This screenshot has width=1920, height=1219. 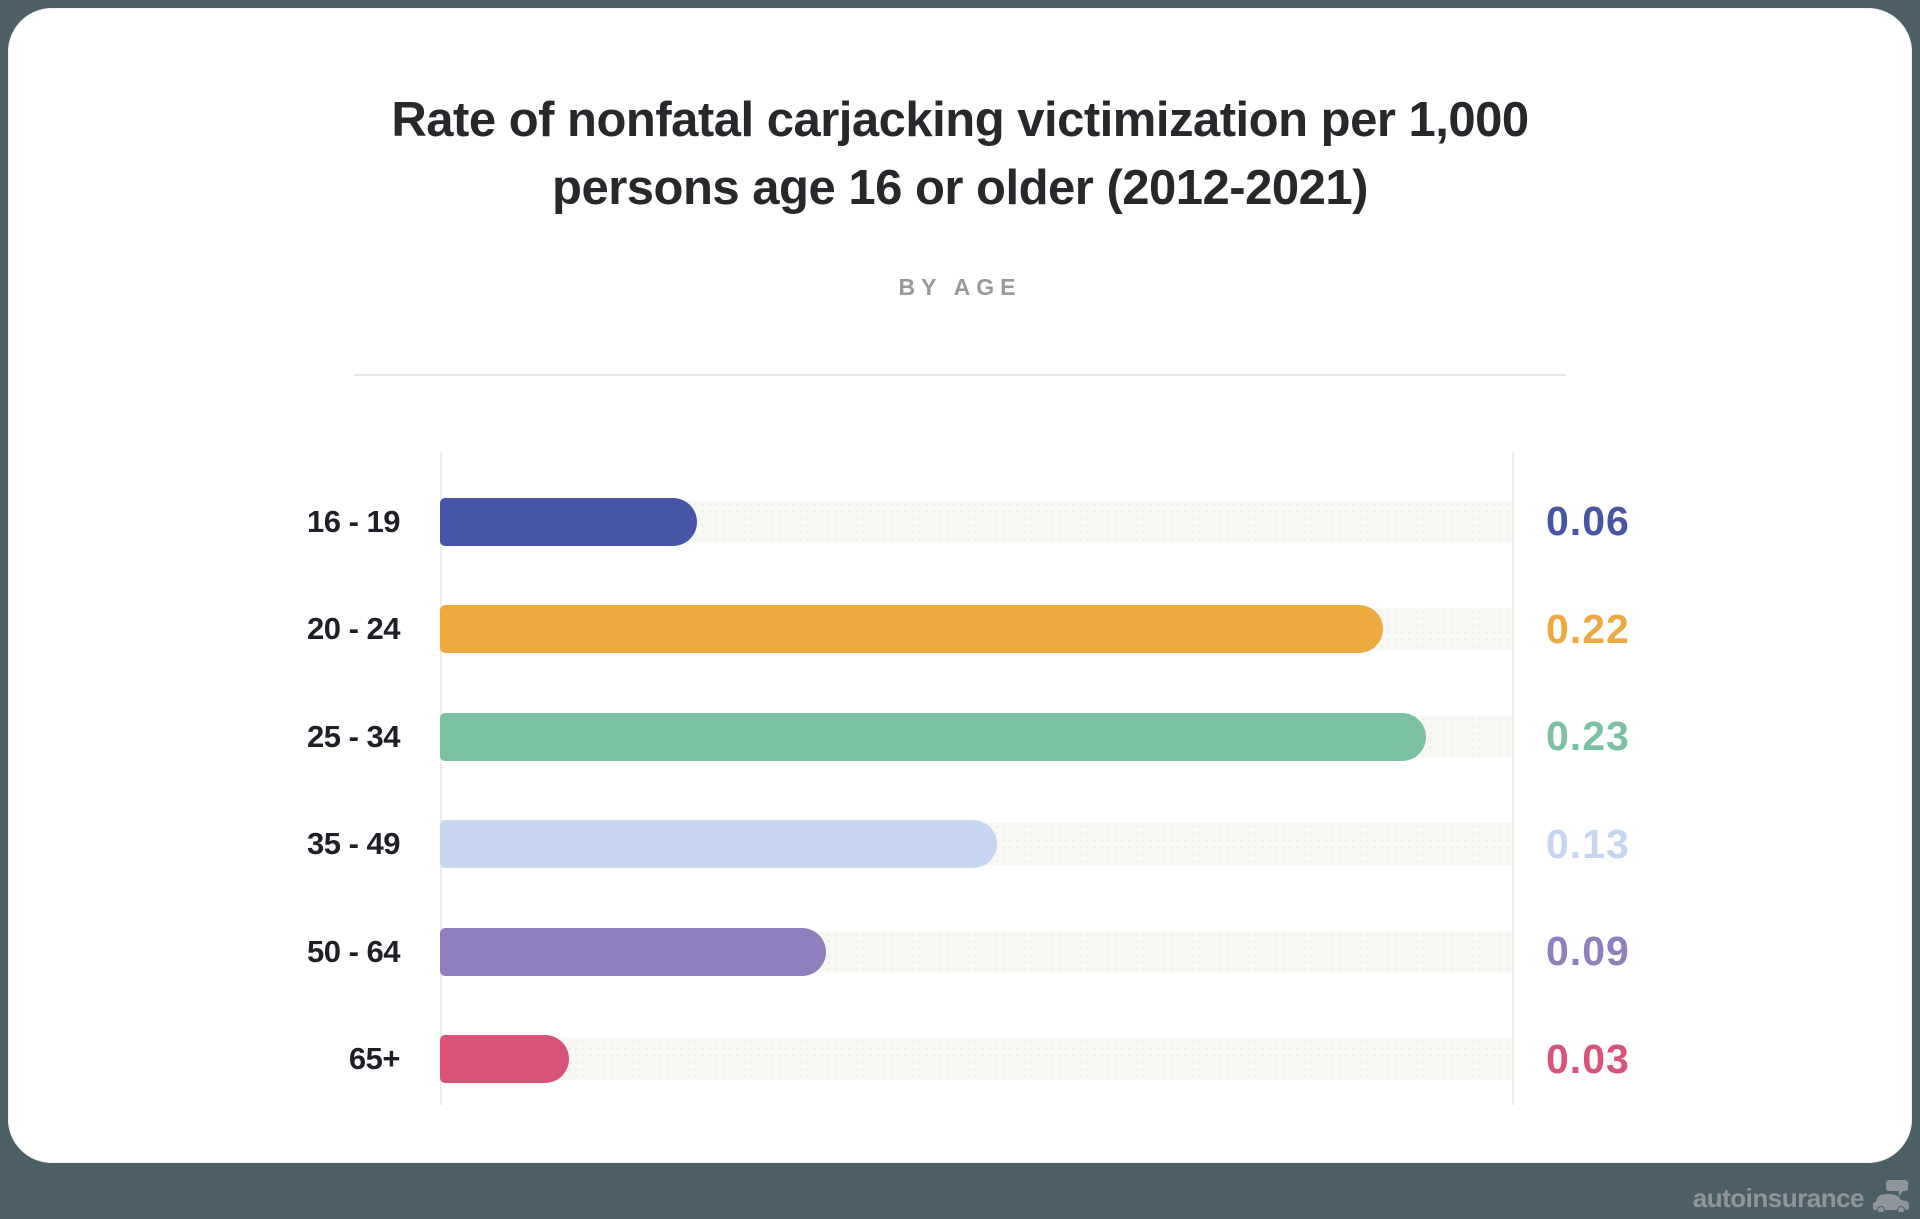 I want to click on value-label: 0.23, so click(x=1588, y=736).